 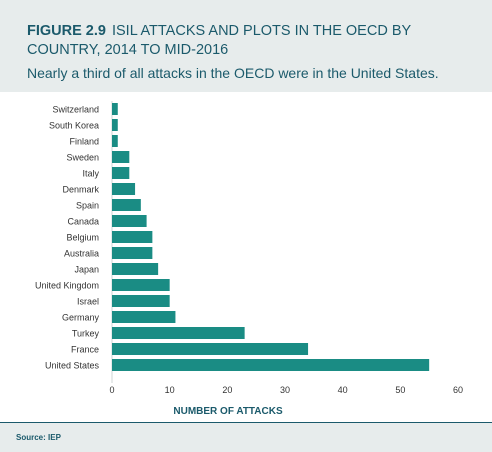 What do you see at coordinates (75, 110) in the screenshot?
I see `category-label: Switzerland` at bounding box center [75, 110].